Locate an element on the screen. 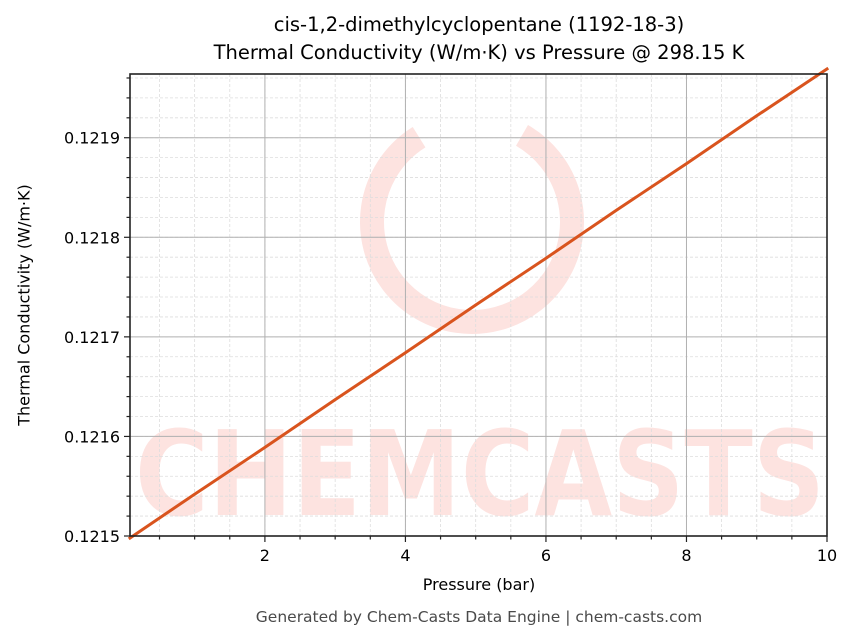  x-axis-label: Pressure (bar) is located at coordinates (479, 584).